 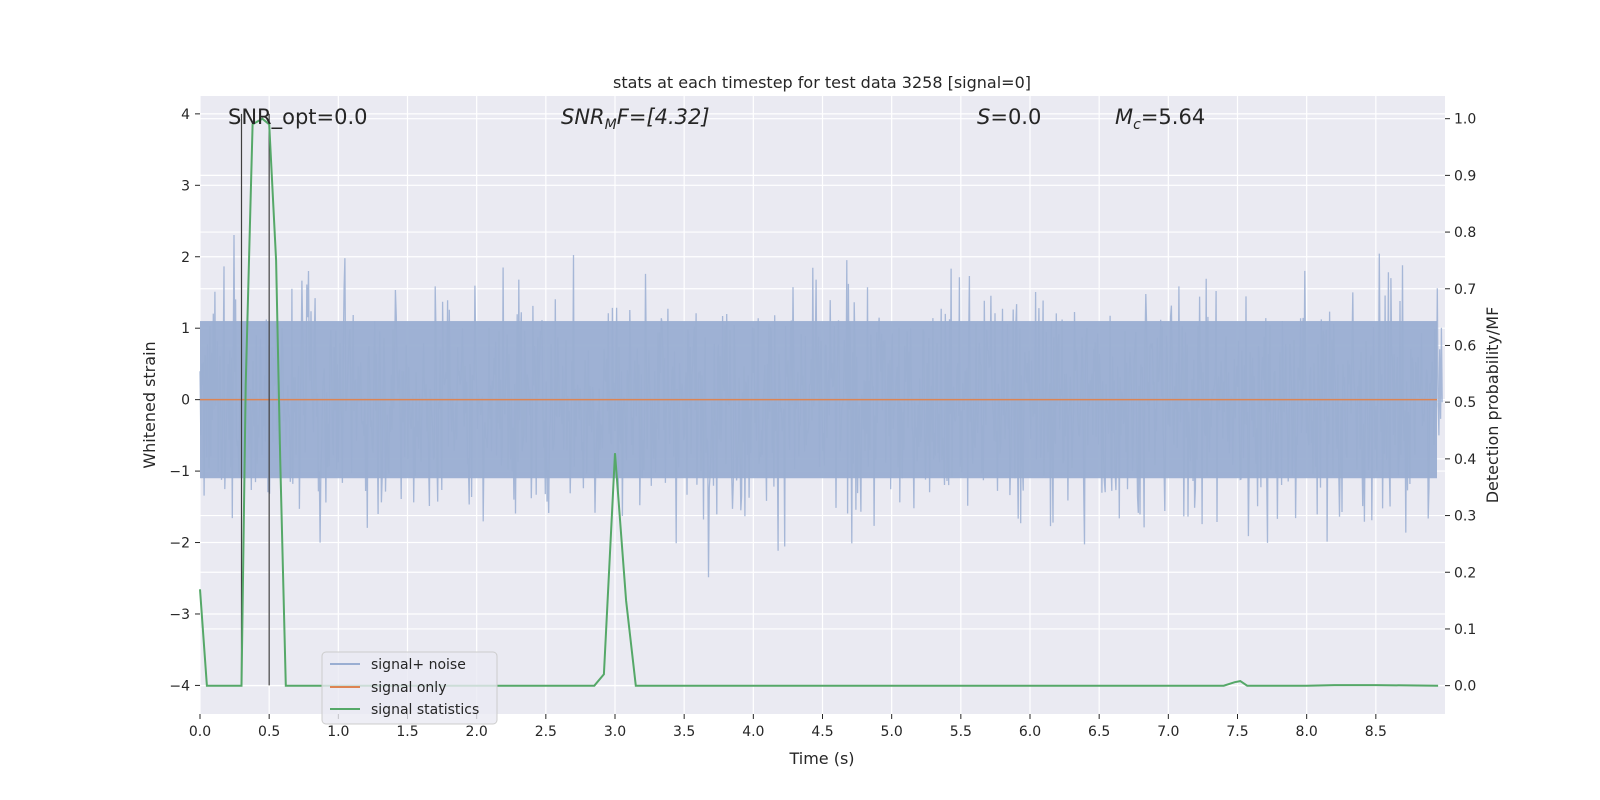 What do you see at coordinates (185, 186) in the screenshot?
I see `y-left-tick-label: 3` at bounding box center [185, 186].